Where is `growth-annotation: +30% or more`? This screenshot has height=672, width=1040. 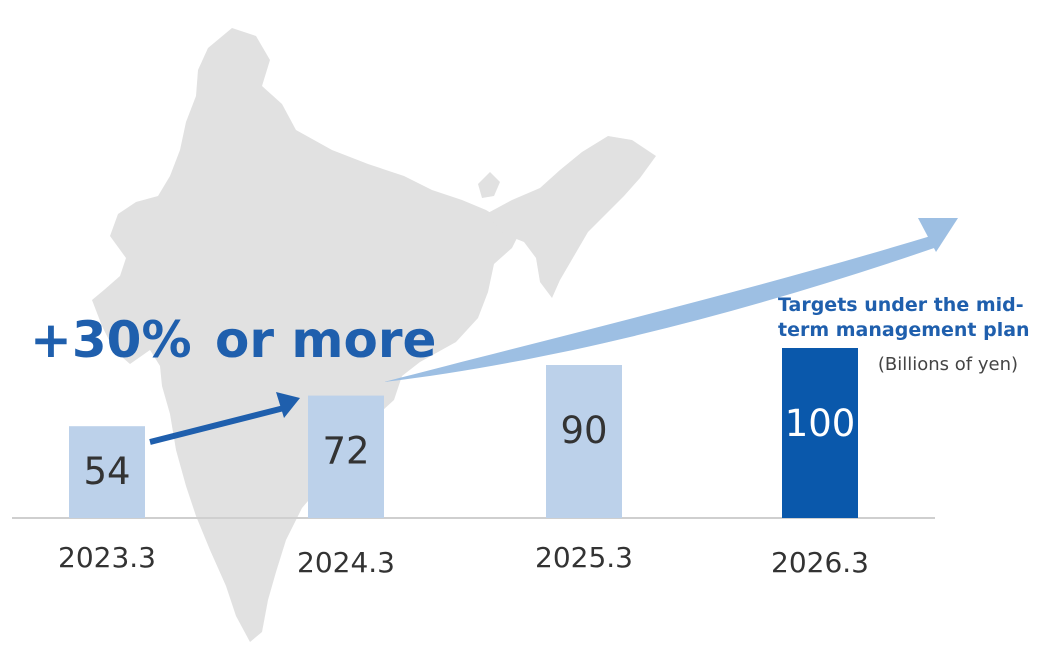 growth-annotation: +30% or more is located at coordinates (233, 340).